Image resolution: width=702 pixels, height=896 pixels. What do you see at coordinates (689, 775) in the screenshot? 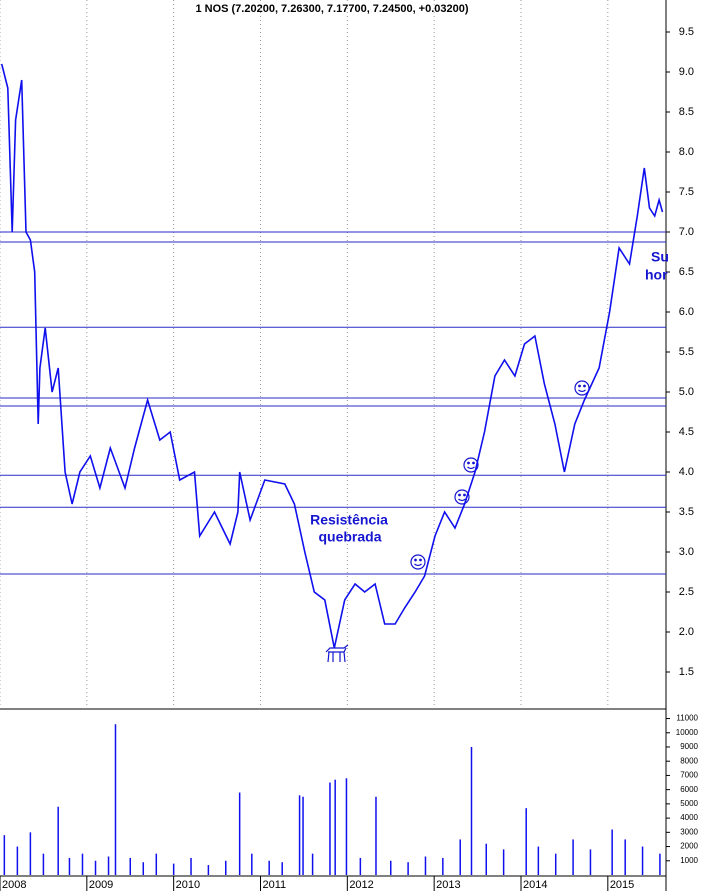
I see `y-tick-label: 7000` at bounding box center [689, 775].